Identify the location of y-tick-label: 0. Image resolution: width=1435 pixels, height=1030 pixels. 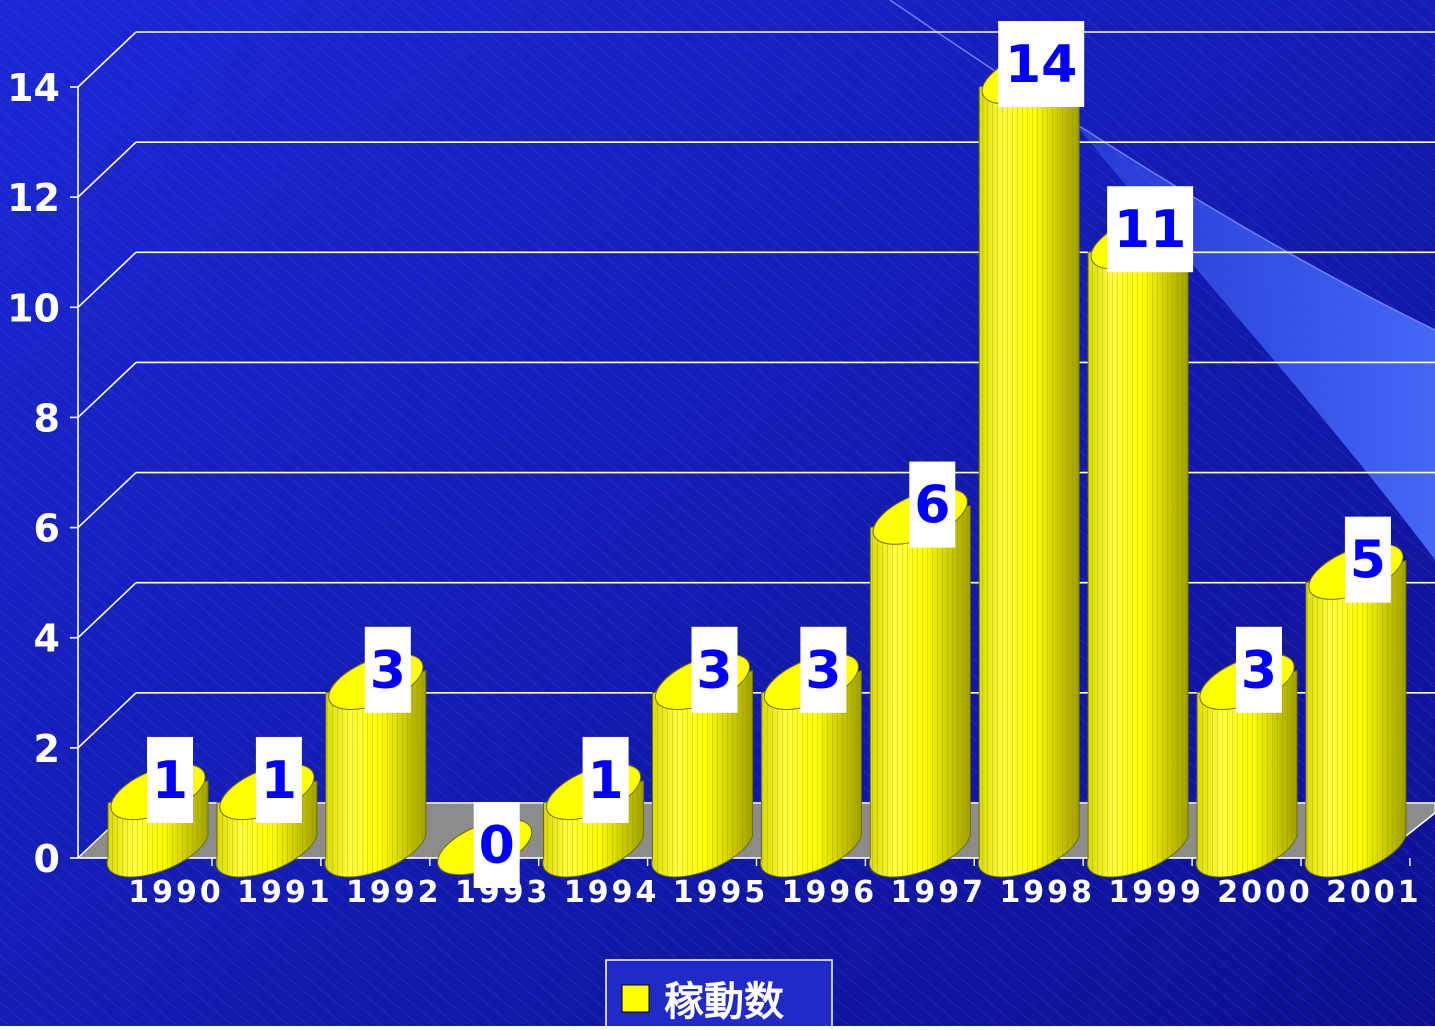
(47, 859).